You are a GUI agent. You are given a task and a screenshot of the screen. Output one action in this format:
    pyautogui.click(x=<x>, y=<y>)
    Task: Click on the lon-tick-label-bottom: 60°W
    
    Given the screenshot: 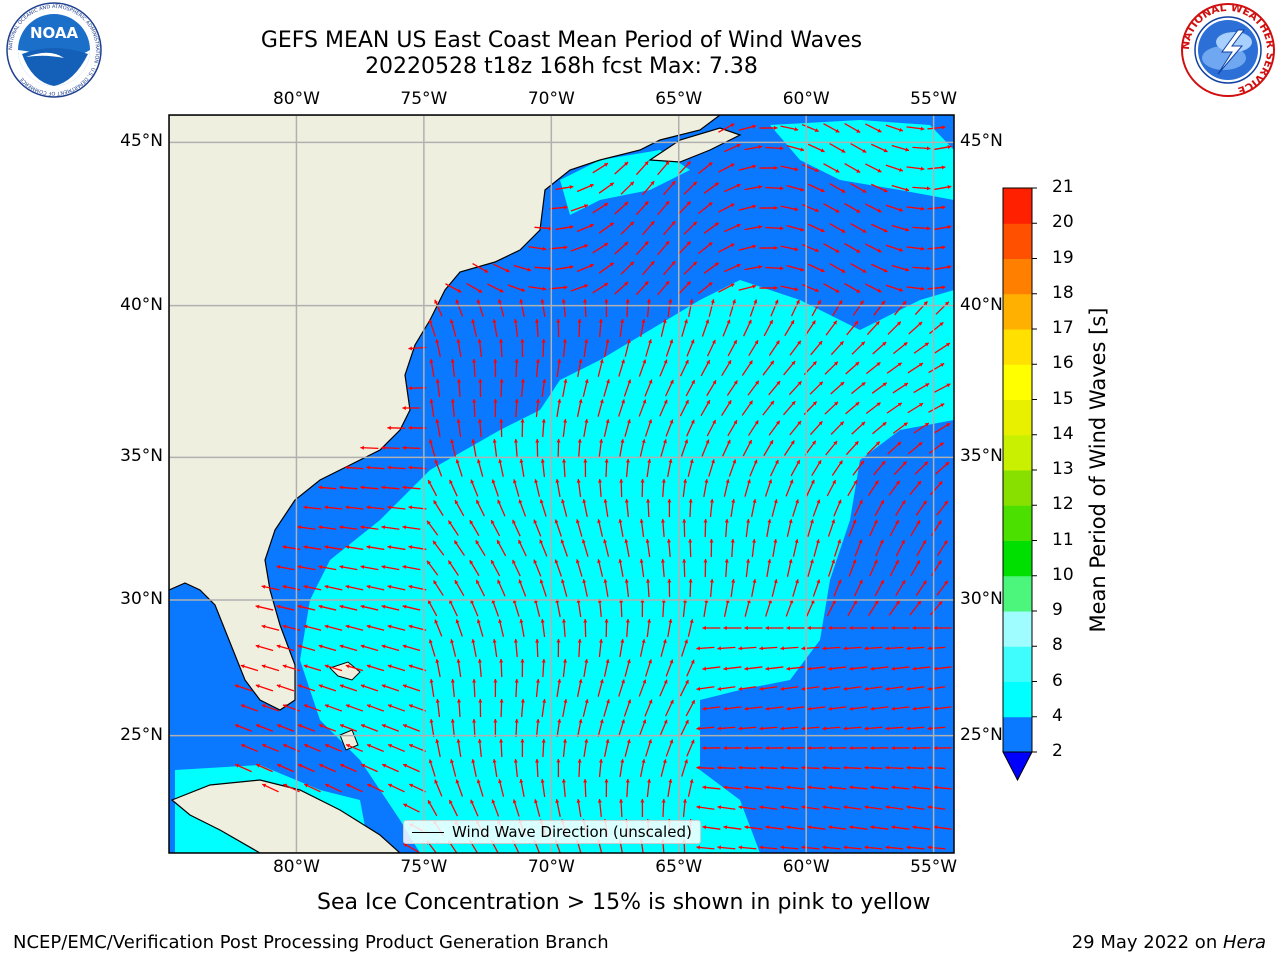 What is the action you would take?
    pyautogui.click(x=806, y=867)
    